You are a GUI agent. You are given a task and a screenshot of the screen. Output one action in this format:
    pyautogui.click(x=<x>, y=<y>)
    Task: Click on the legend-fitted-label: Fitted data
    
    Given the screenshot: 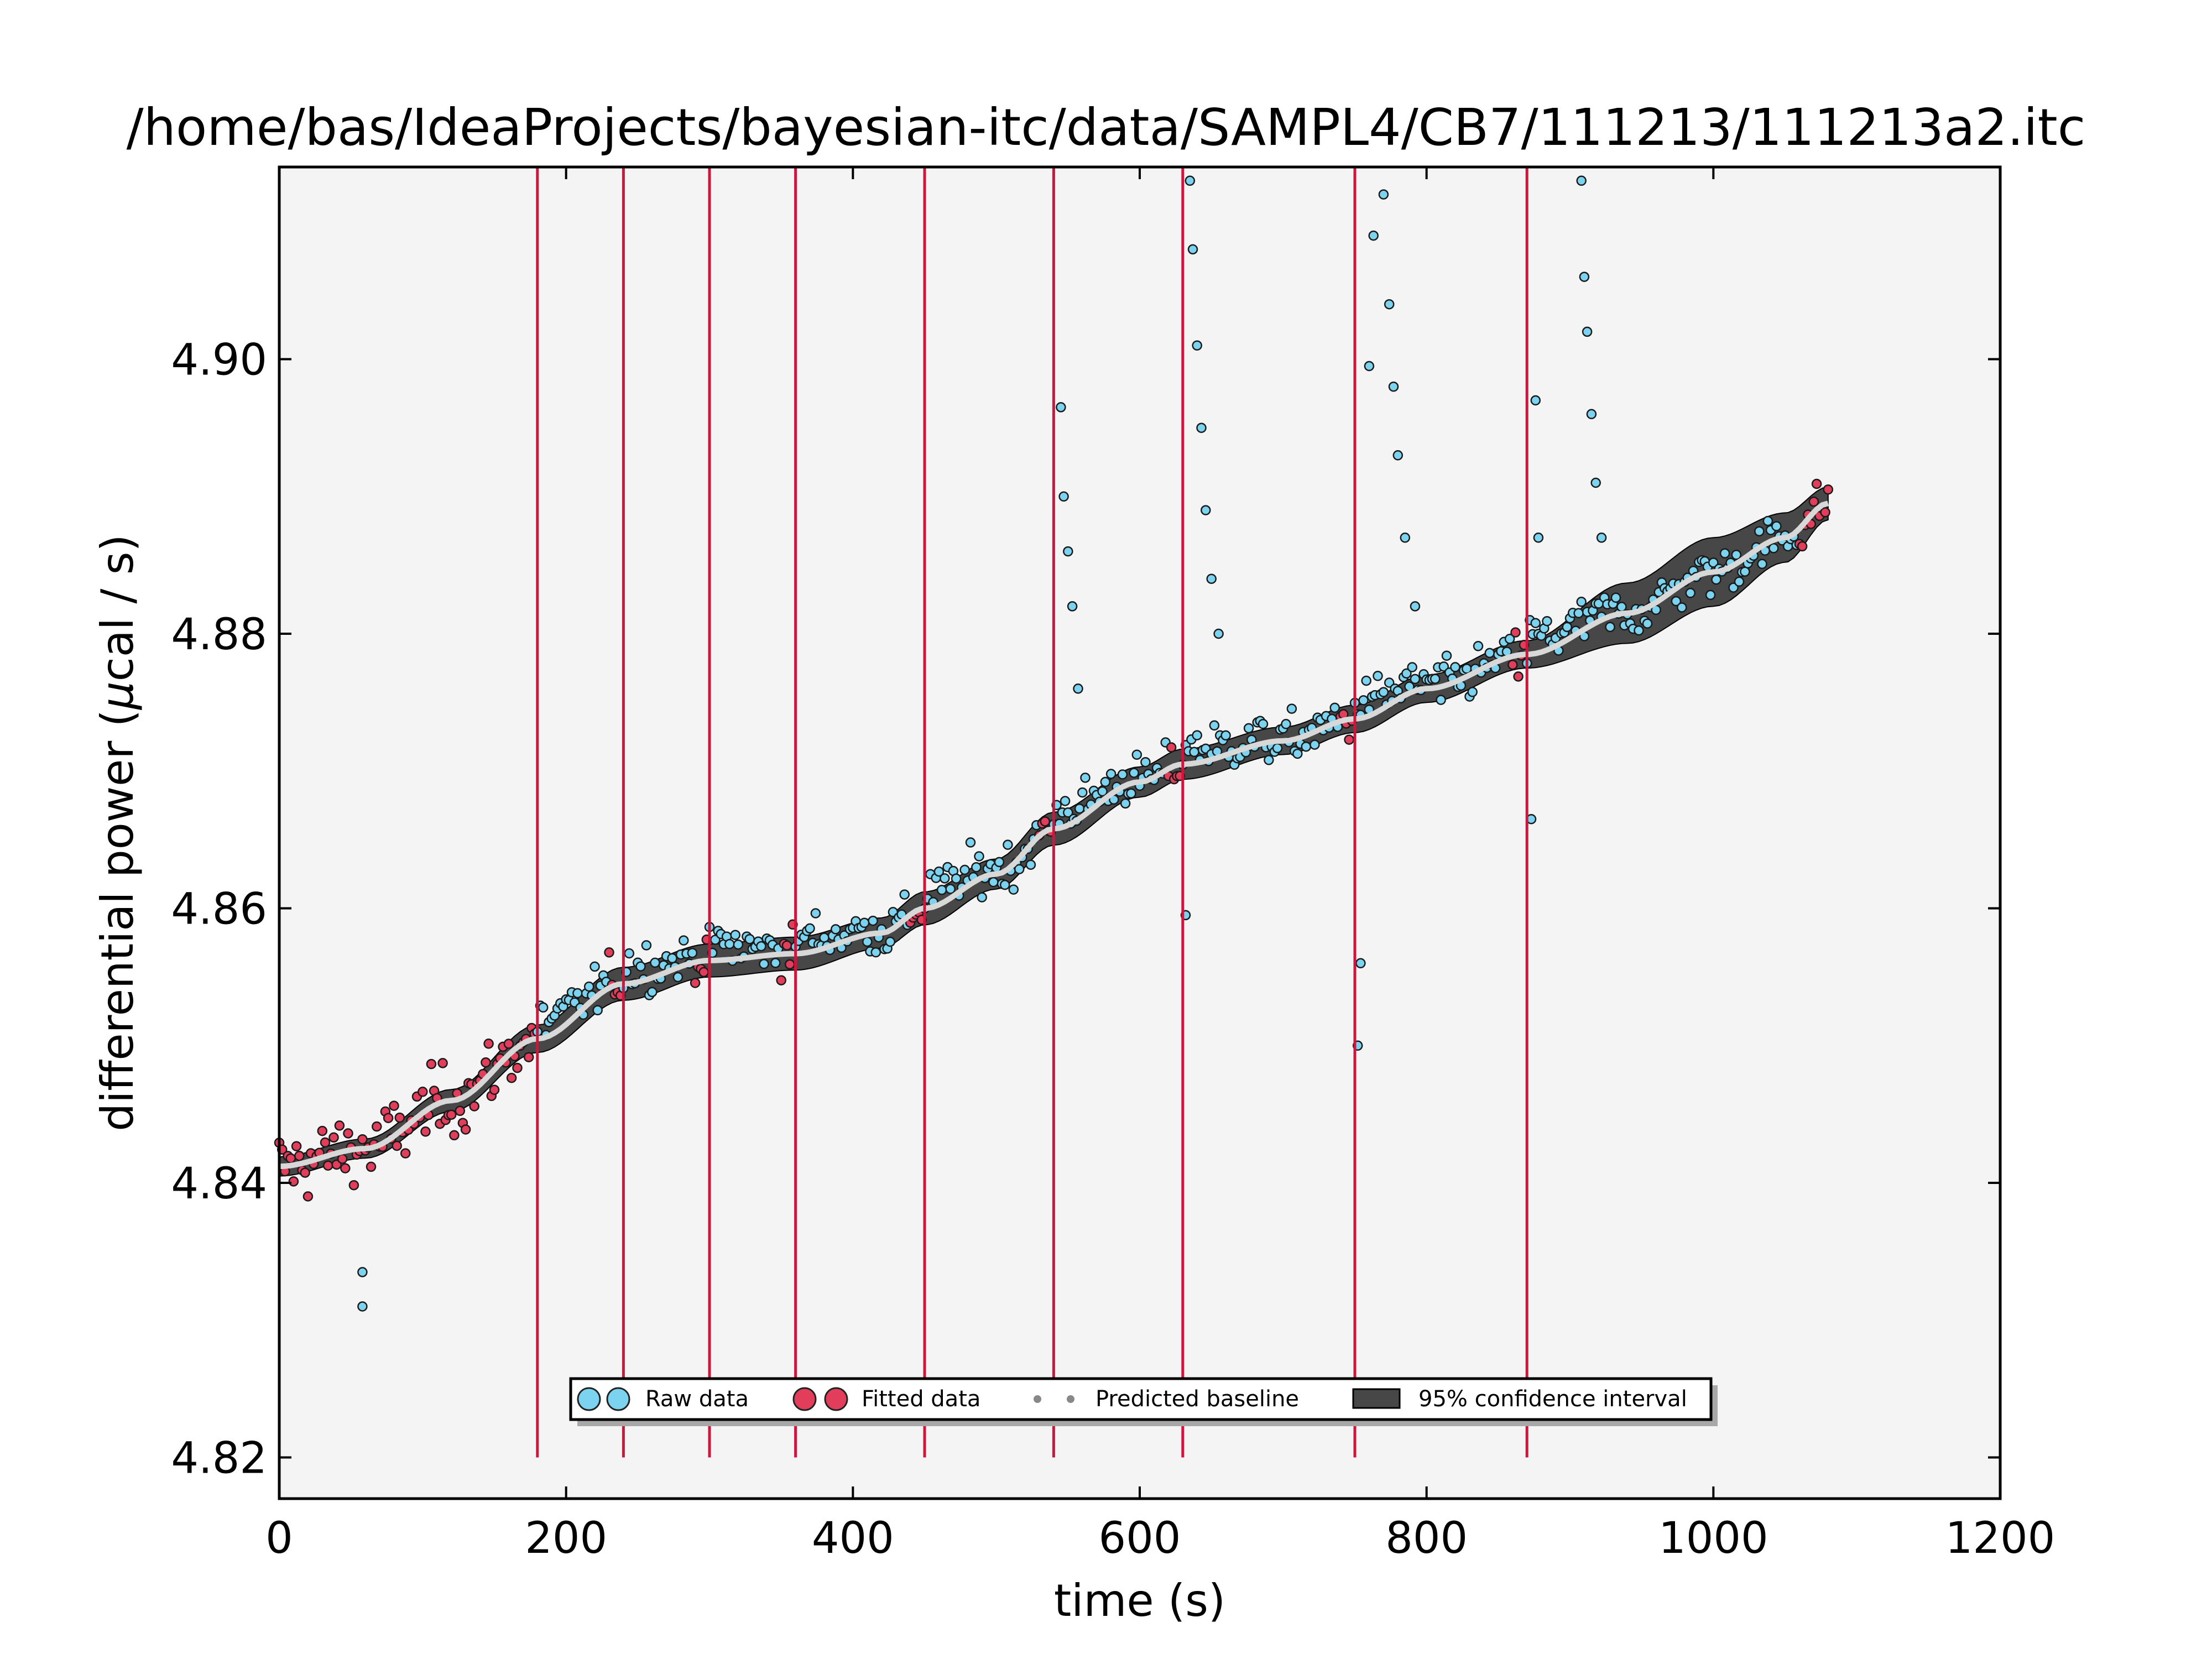 What is the action you would take?
    pyautogui.click(x=921, y=1399)
    